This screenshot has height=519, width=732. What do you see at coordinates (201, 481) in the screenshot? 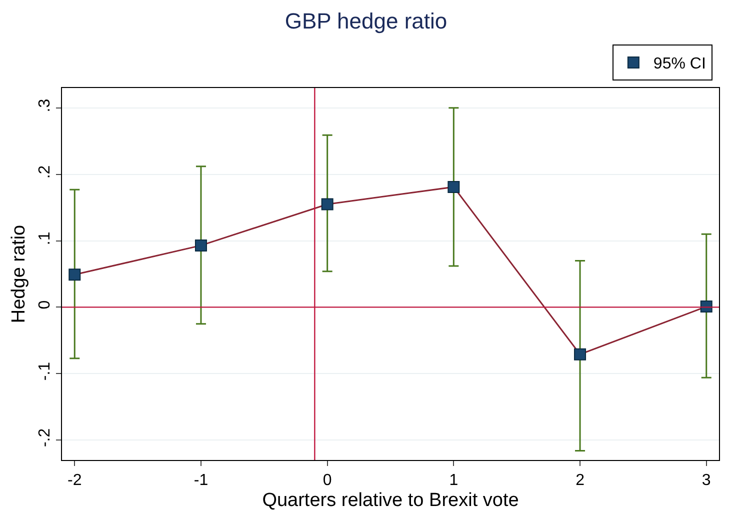
I see `x-tick-label: -1` at bounding box center [201, 481].